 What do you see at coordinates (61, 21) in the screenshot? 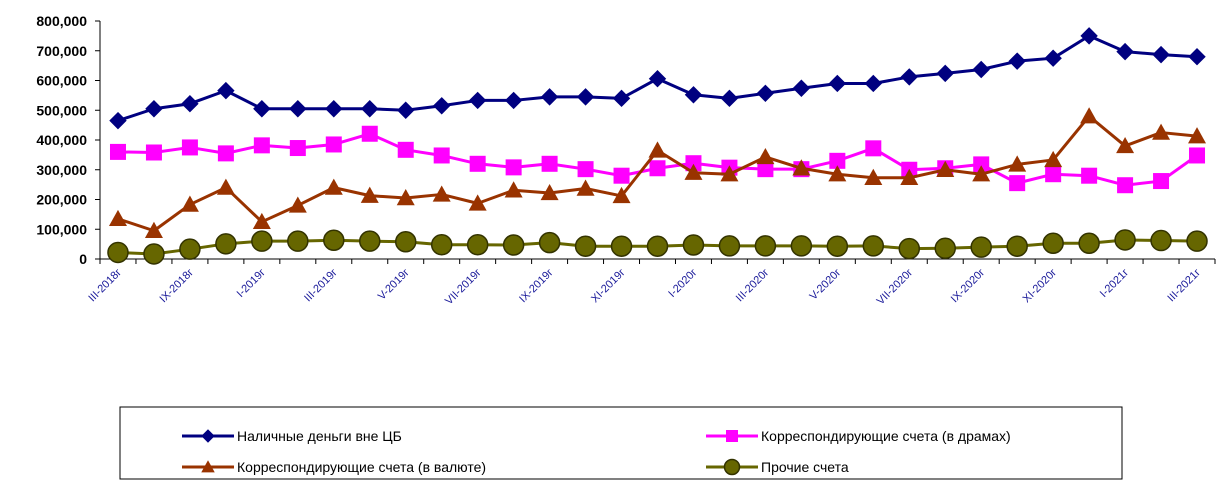
I see `y-tick-label: 800,000` at bounding box center [61, 21].